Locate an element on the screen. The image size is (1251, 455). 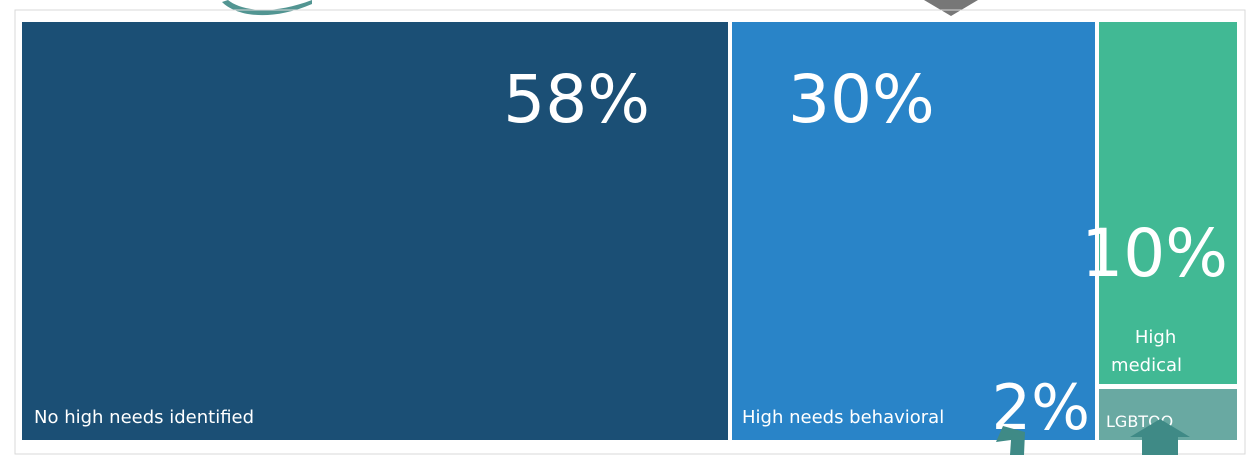
value-label-high-needs-behavioral: 30% is located at coordinates (861, 99).